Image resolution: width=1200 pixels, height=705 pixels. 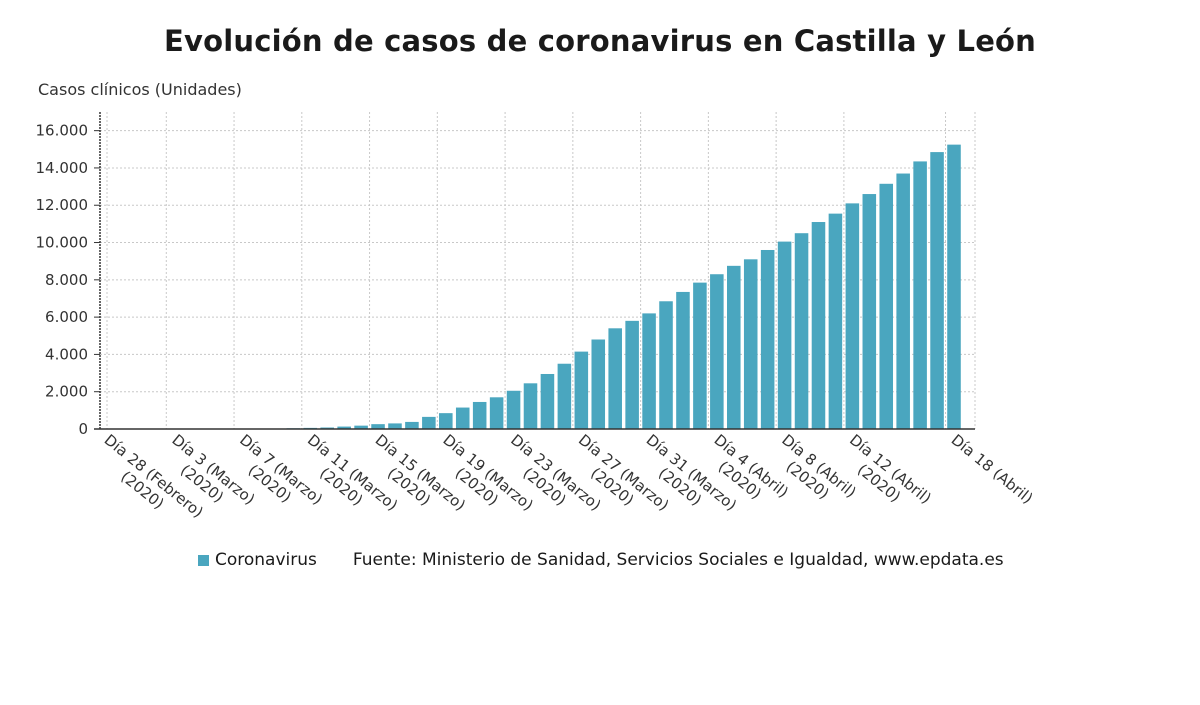 What do you see at coordinates (62, 205) in the screenshot?
I see `y-tick-label: 12.000` at bounding box center [62, 205].